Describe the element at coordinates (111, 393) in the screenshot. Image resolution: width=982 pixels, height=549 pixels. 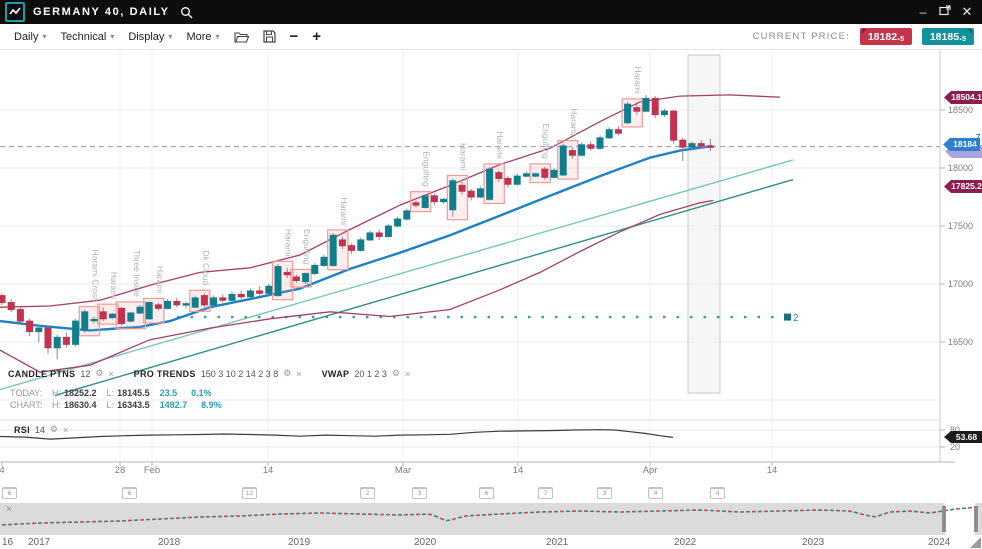
I see `today-stats-row: TODAY: H: 18252.2 L: 18145.5 23.5 0.1%` at that location.